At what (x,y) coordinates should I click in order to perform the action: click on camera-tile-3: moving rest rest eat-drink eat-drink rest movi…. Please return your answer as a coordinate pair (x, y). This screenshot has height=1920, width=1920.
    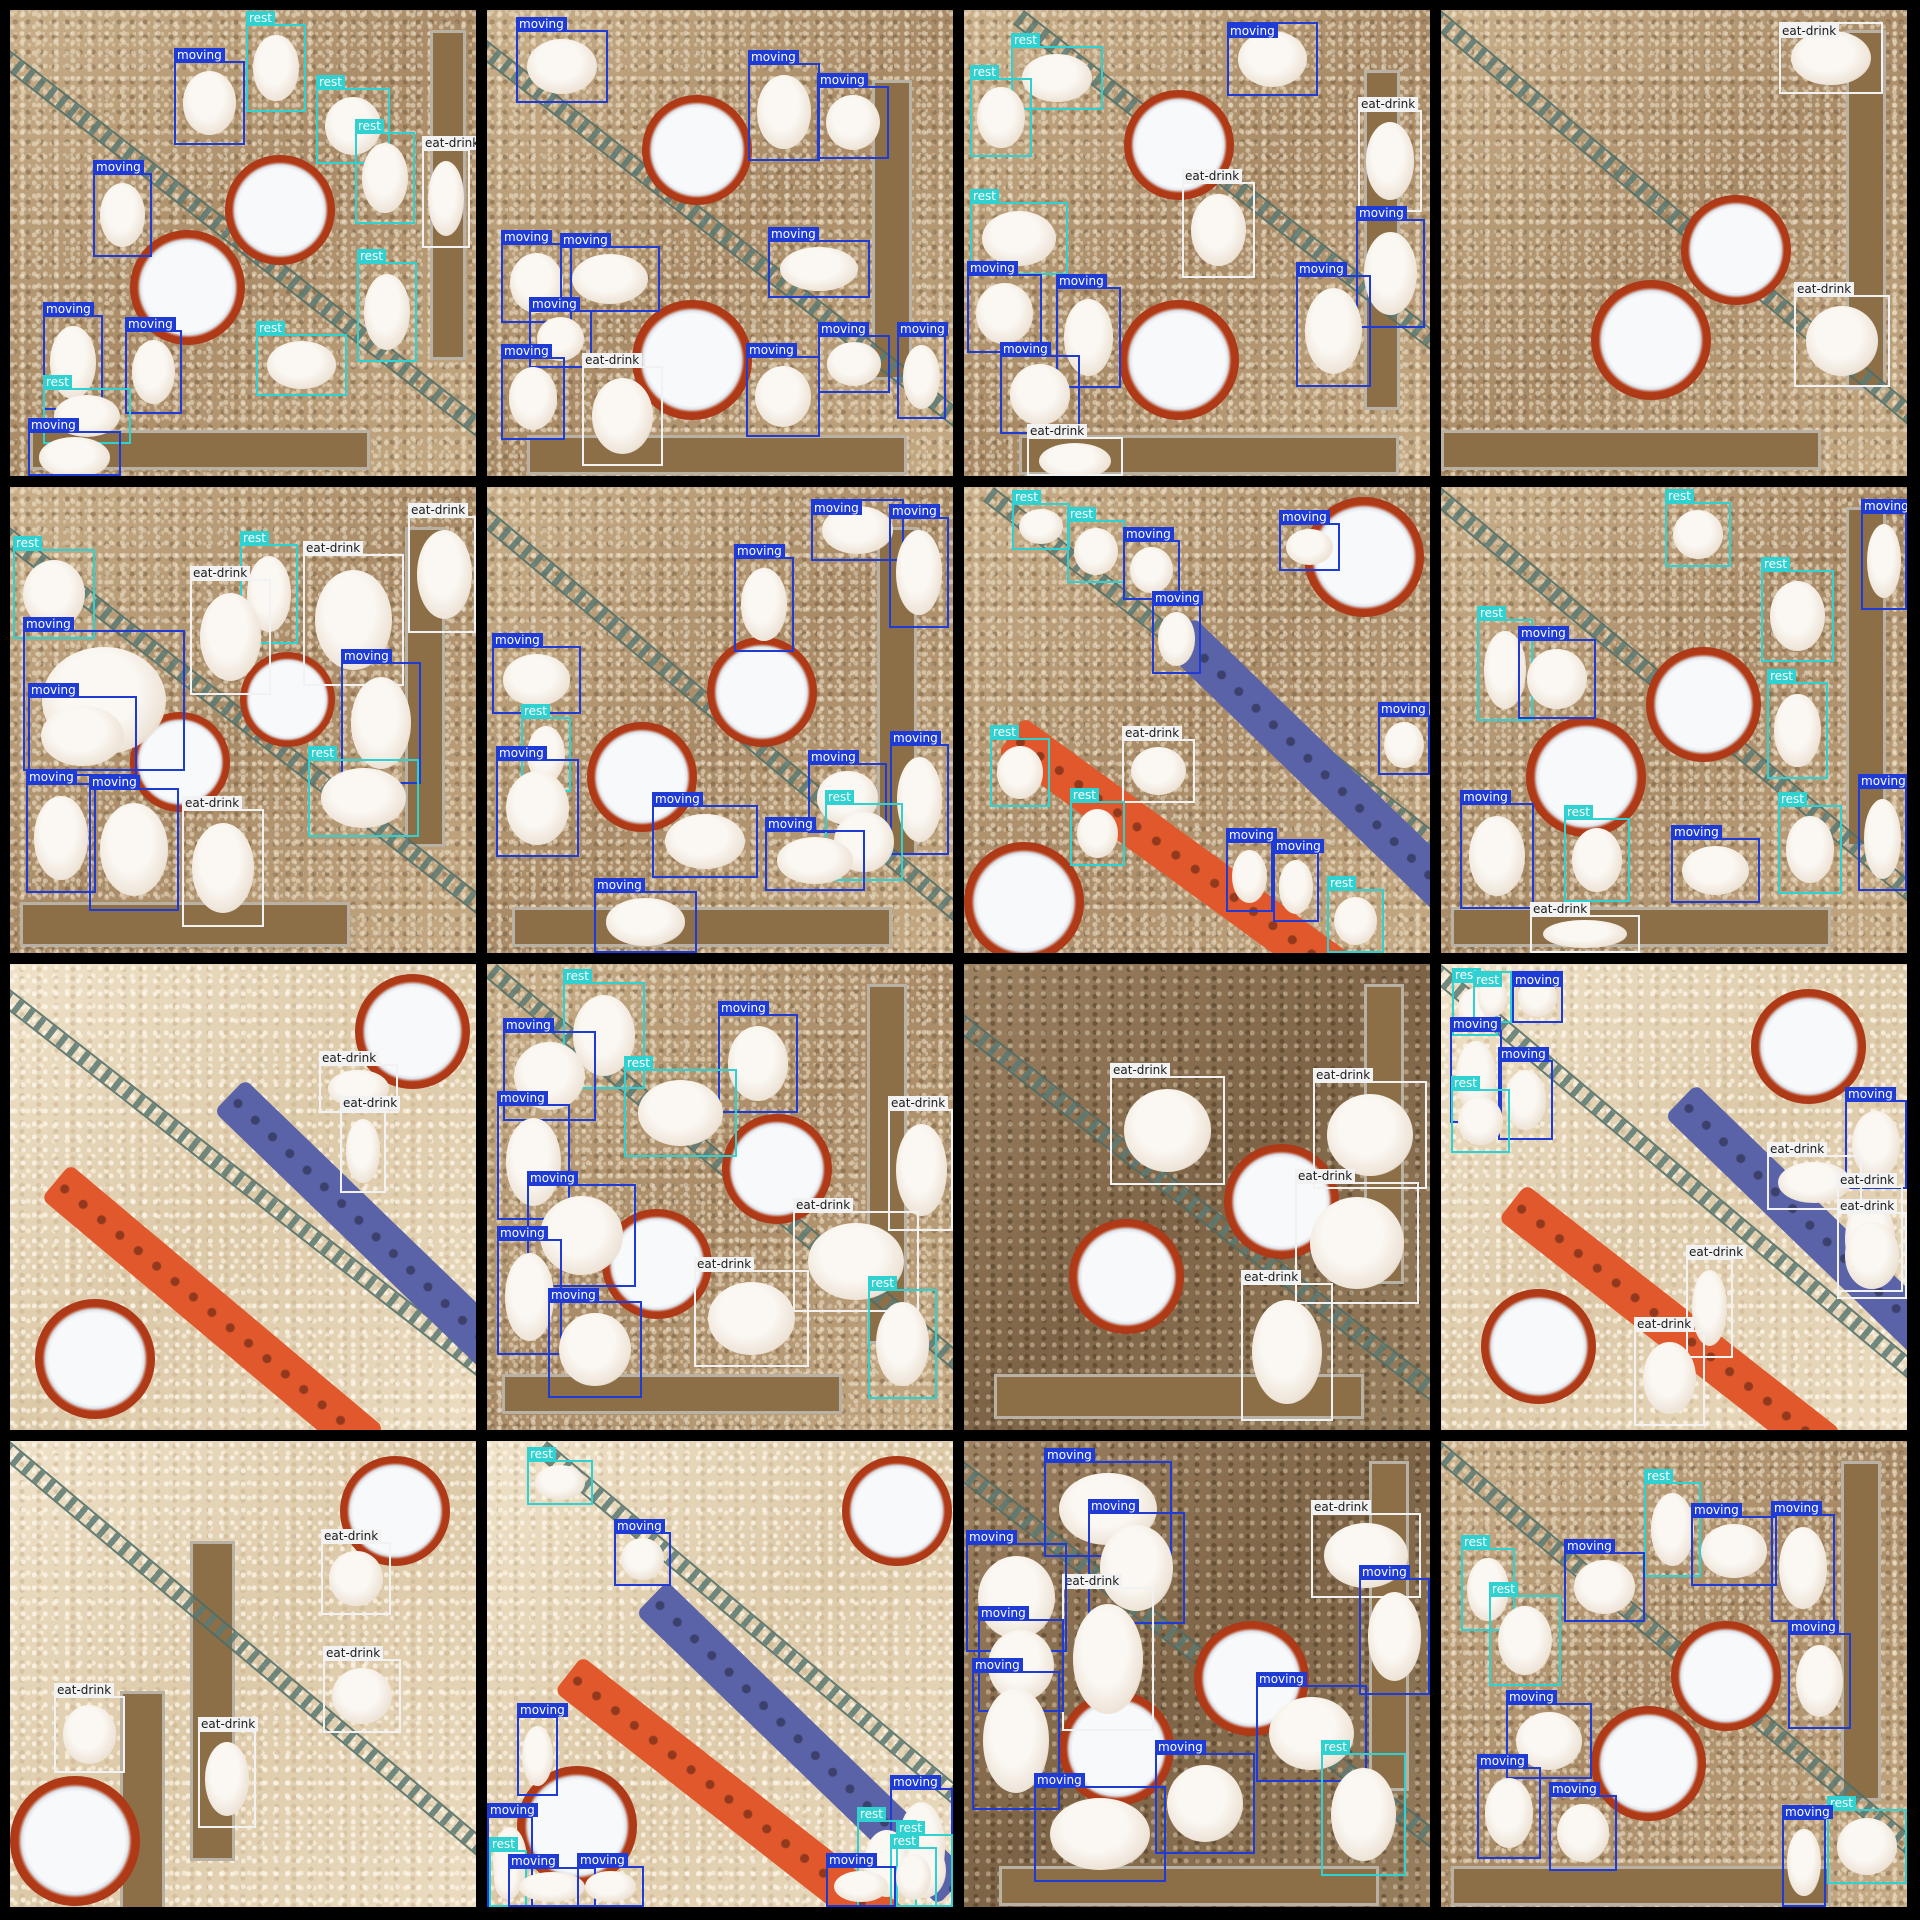
    Looking at the image, I should click on (1197, 243).